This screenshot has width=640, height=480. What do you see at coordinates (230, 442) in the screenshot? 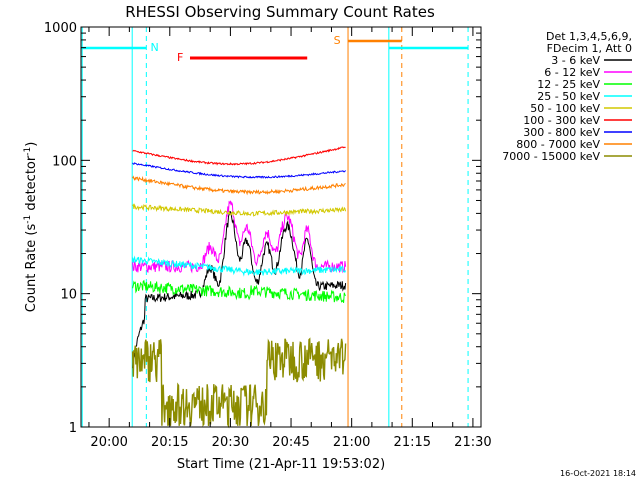
I see `x-tick-label: 20:30` at bounding box center [230, 442].